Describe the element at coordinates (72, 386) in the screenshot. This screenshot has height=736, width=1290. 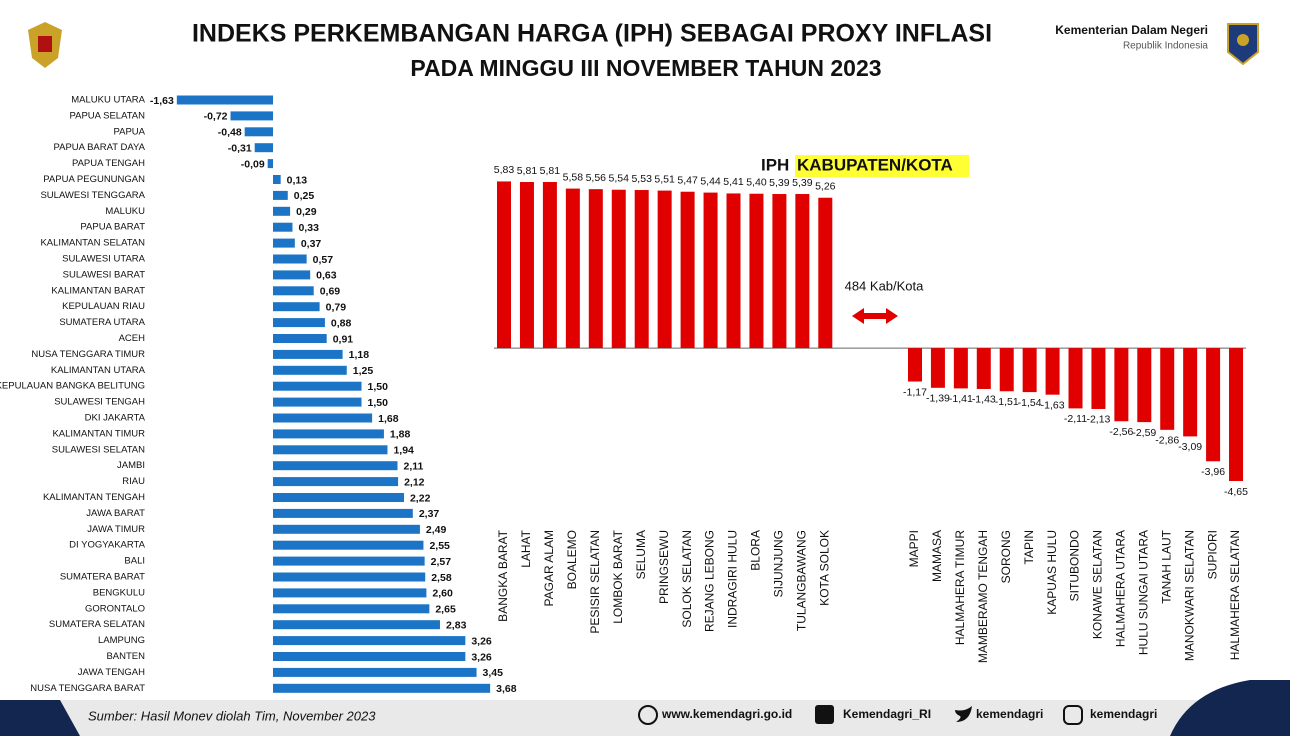
I see `category-label: KEPULAUAN BANGKA BELITUNG` at that location.